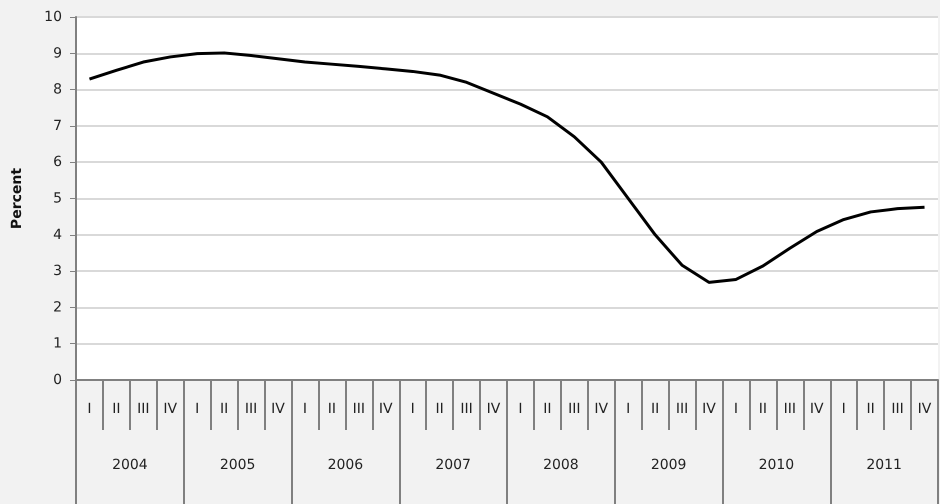  I want to click on y-tick-label: 1, so click(57, 344).